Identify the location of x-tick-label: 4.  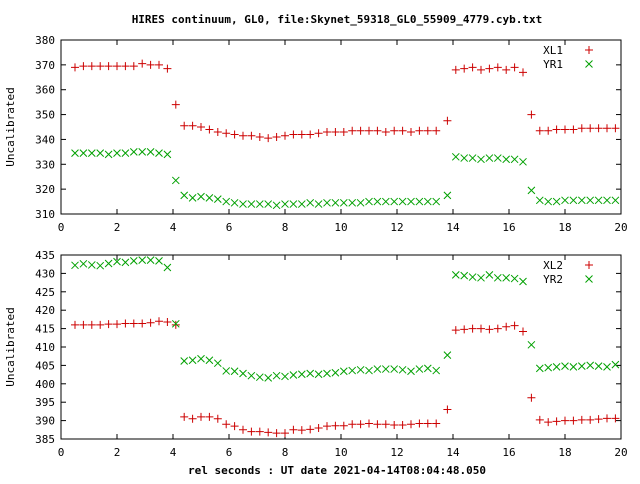
(173, 452).